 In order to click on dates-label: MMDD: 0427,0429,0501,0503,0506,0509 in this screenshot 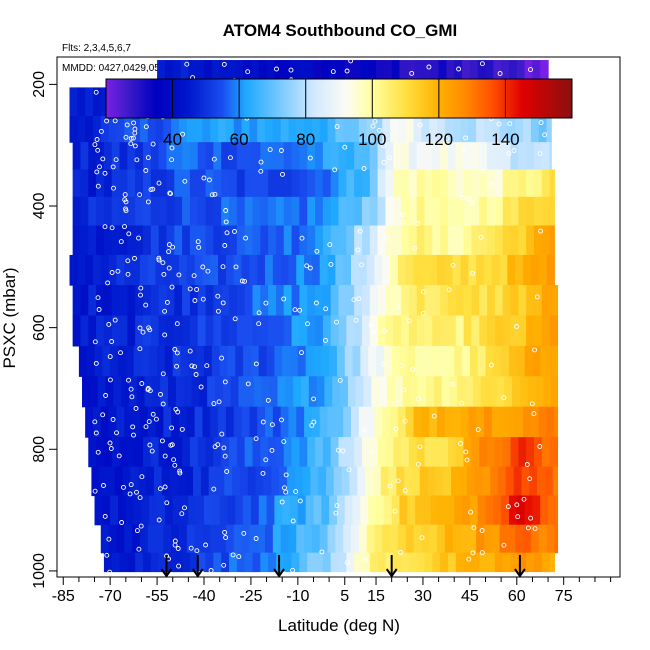, I will do `click(154, 68)`.